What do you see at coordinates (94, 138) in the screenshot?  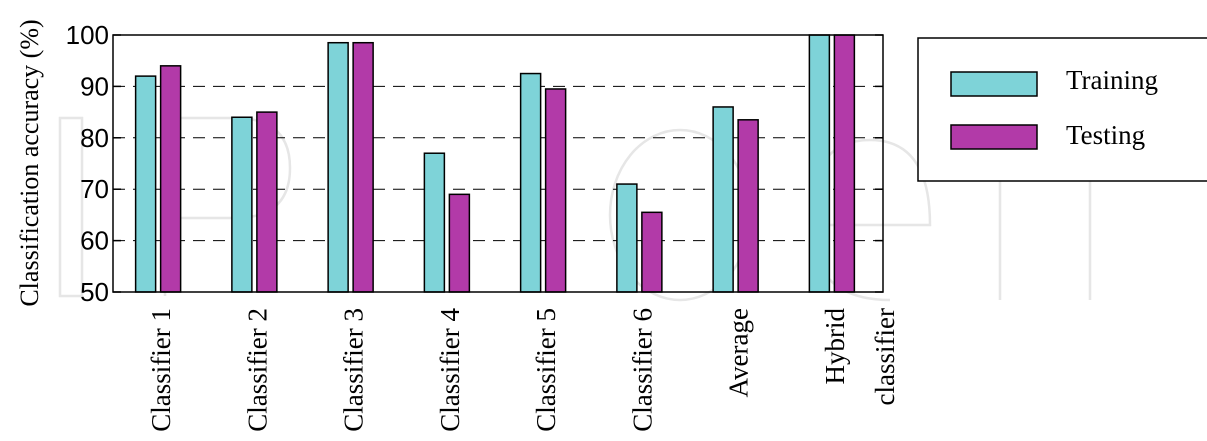 I see `y-tick-label: 80` at bounding box center [94, 138].